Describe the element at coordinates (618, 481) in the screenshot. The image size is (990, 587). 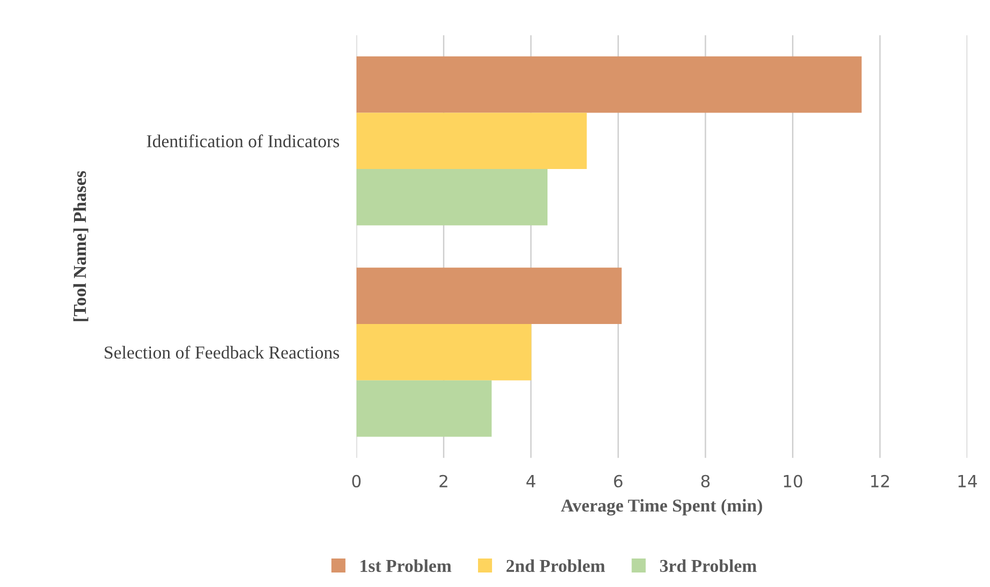
I see `x-tick-label: 6` at that location.